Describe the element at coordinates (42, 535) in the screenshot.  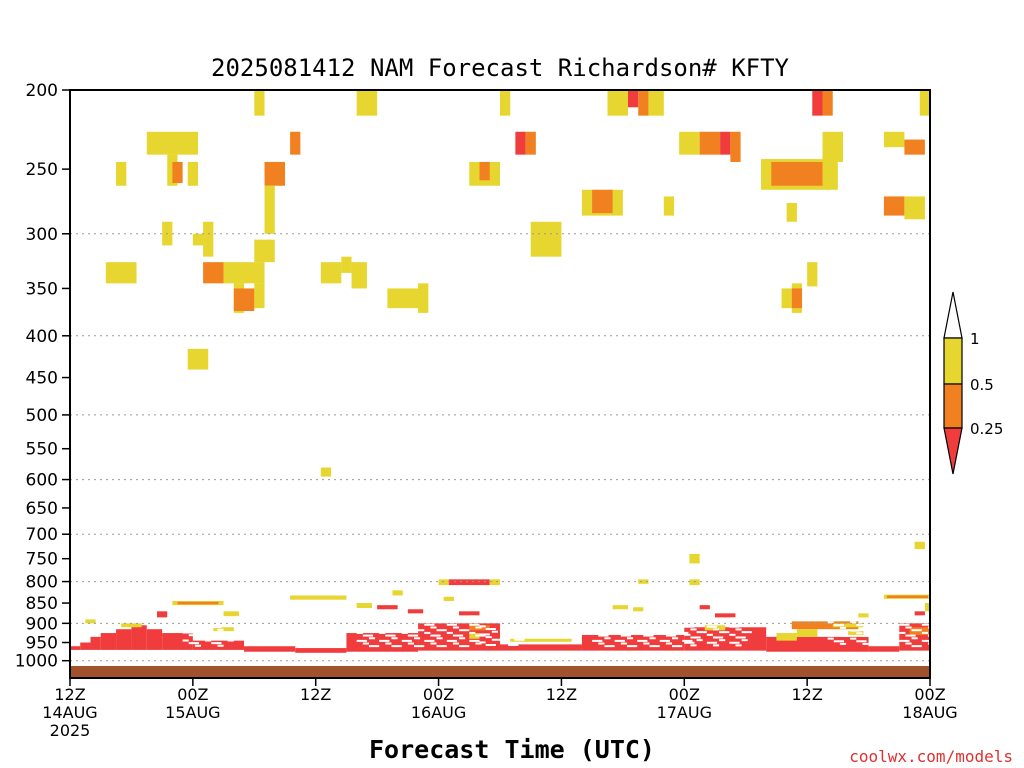
I see `ytick-label-700: 700` at that location.